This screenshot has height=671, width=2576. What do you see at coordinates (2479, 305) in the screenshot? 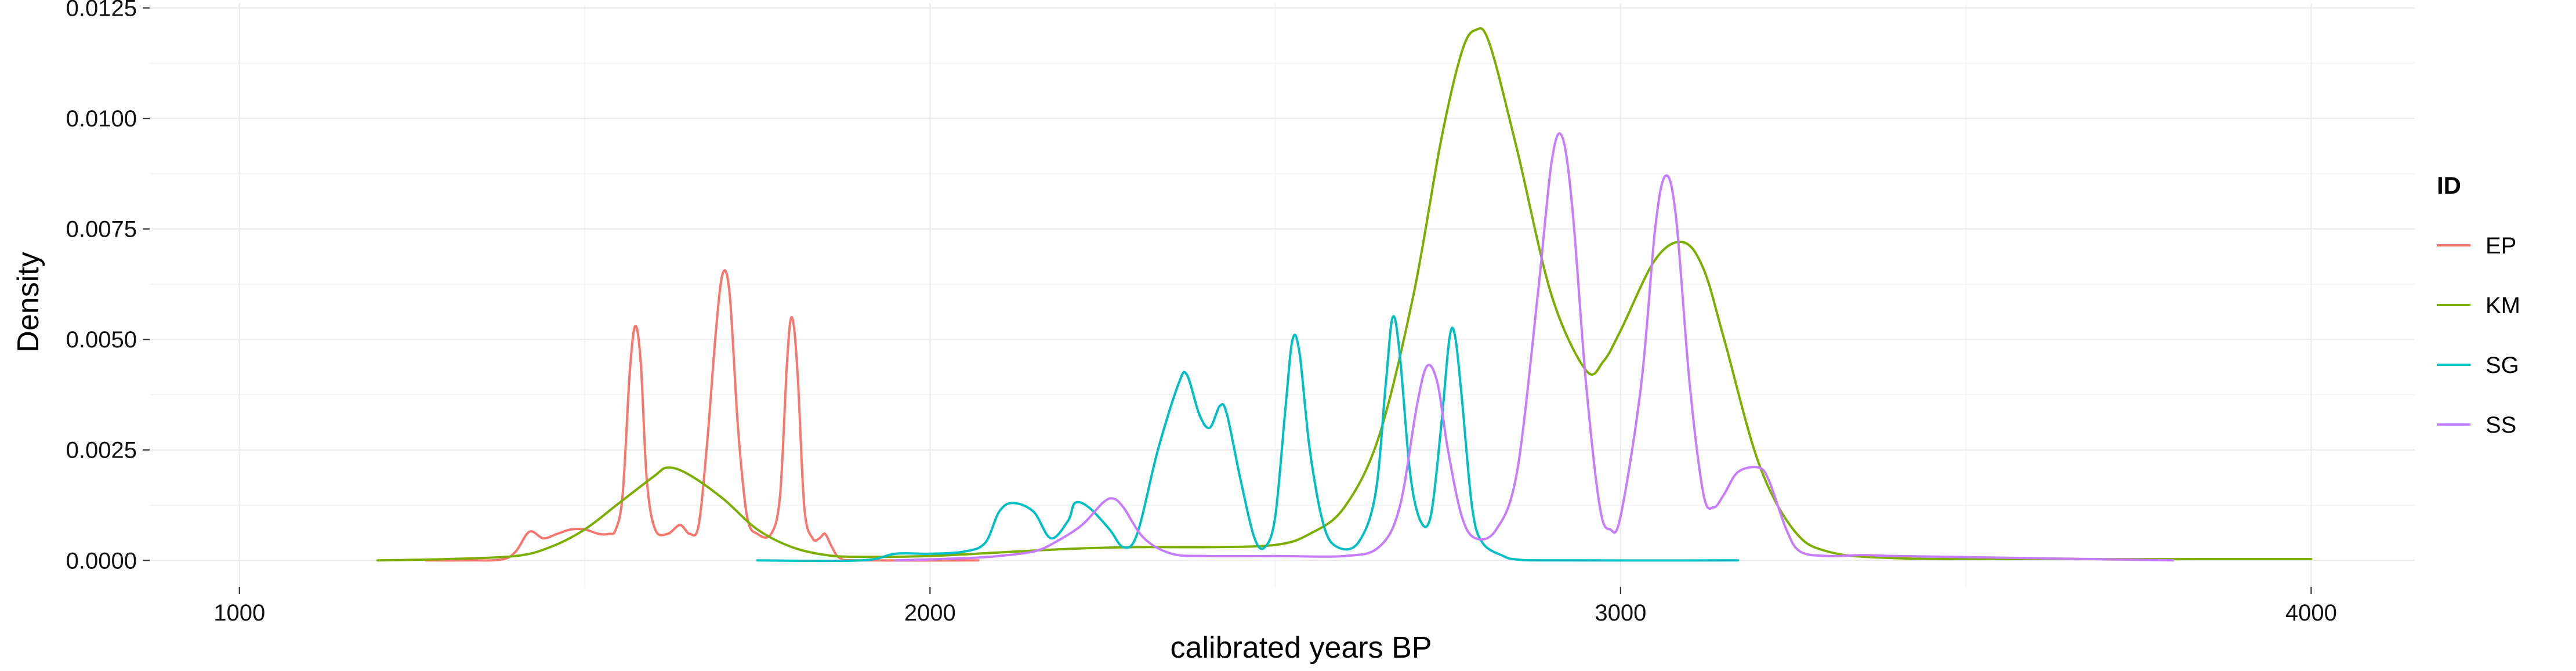
I see `legend: ID EP KM SG SS` at bounding box center [2479, 305].